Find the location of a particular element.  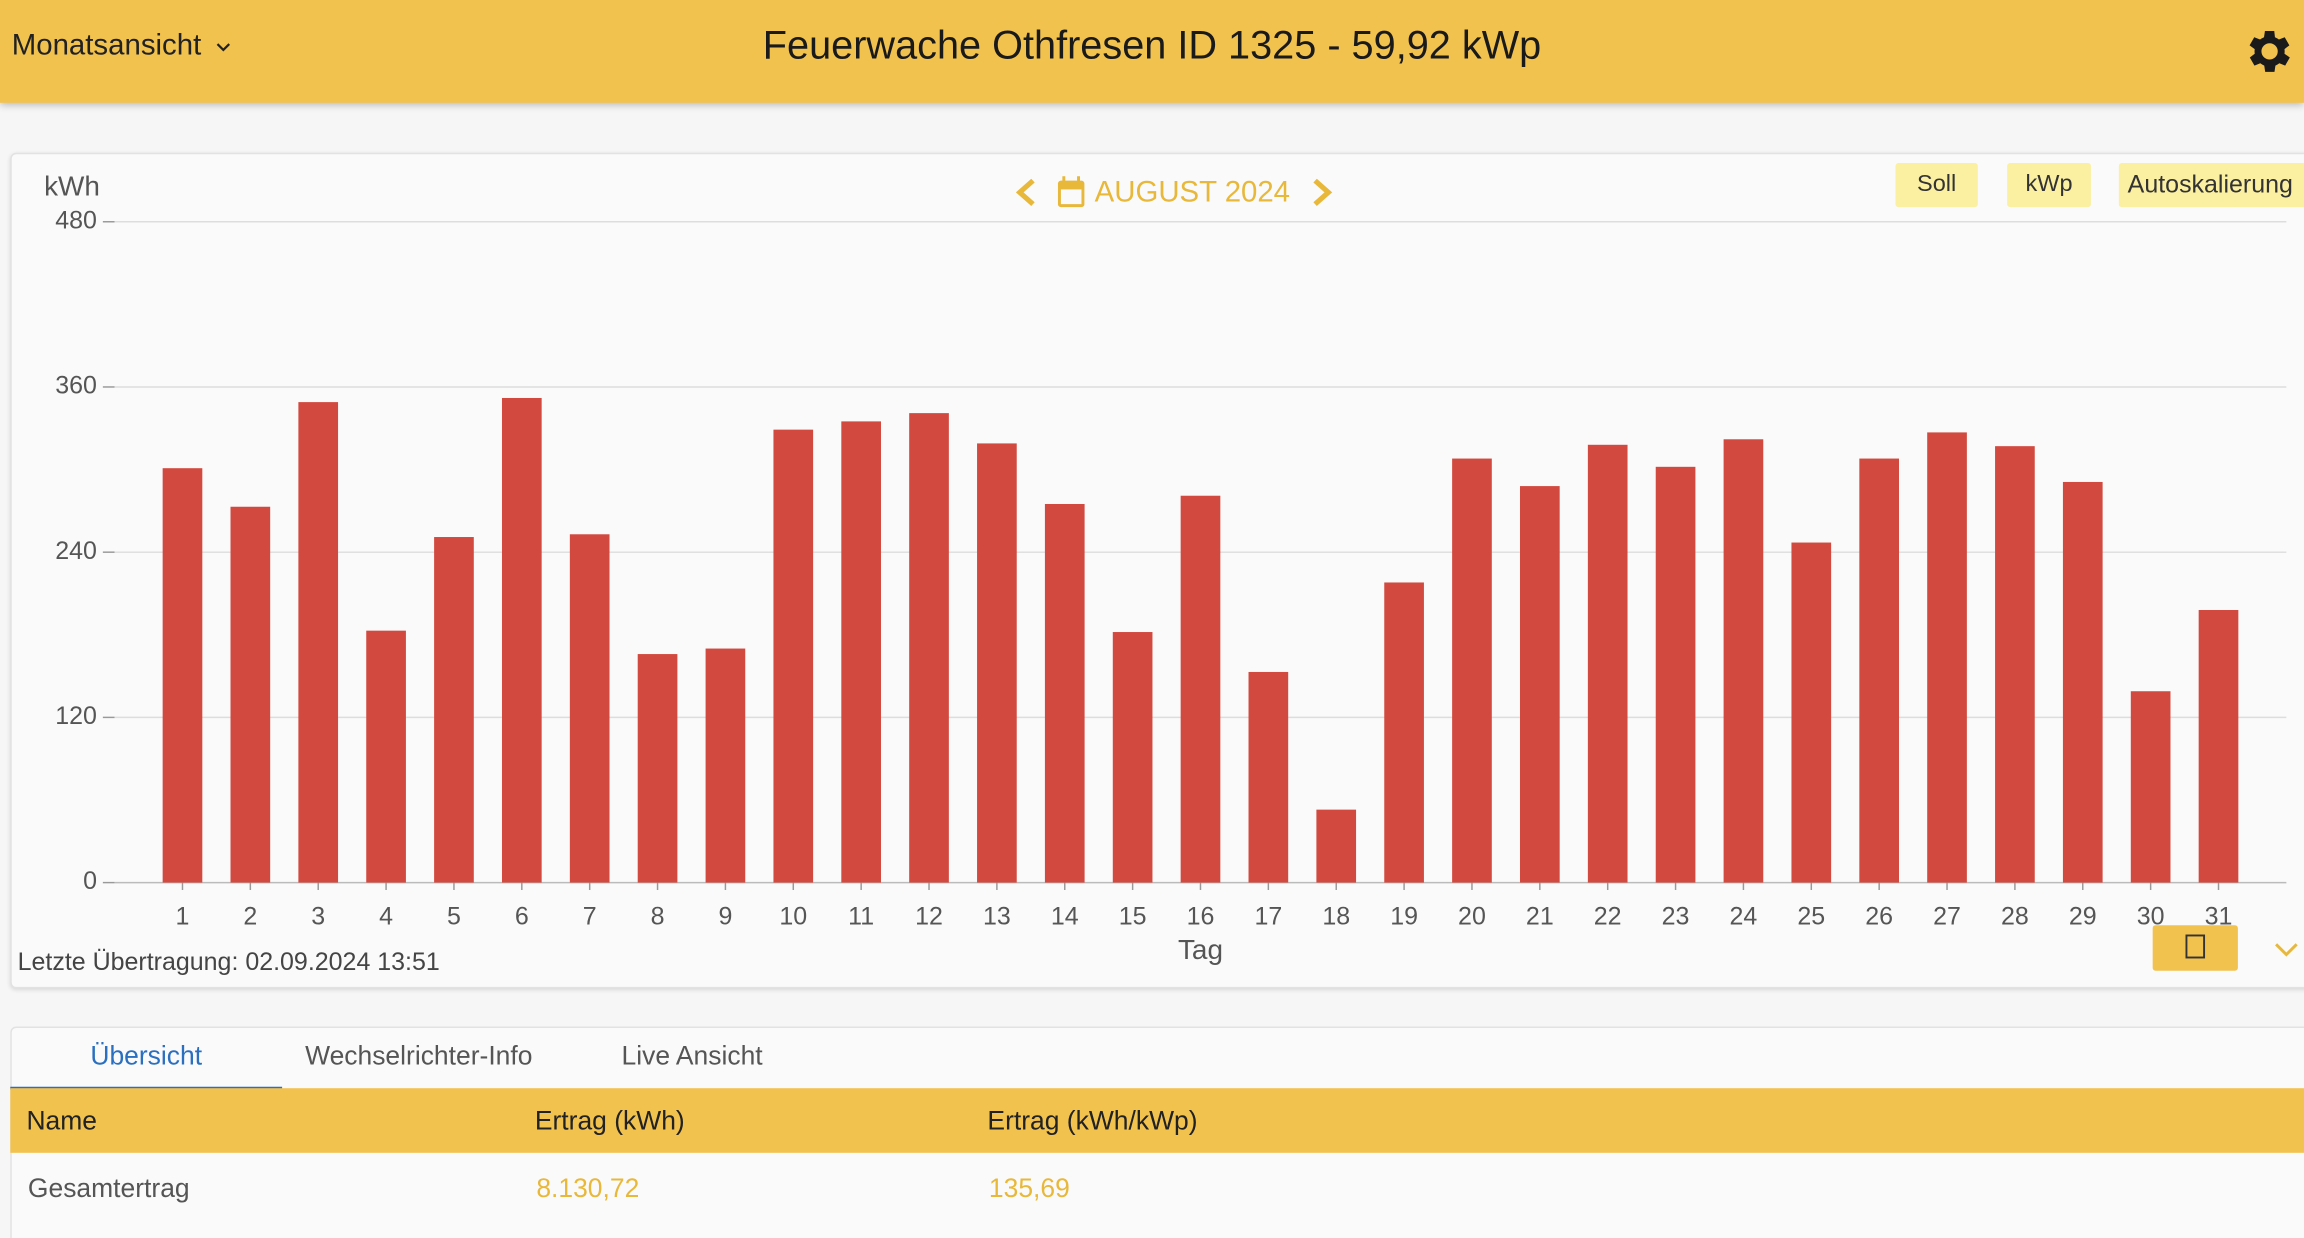

settings-icon is located at coordinates (2267, 51).